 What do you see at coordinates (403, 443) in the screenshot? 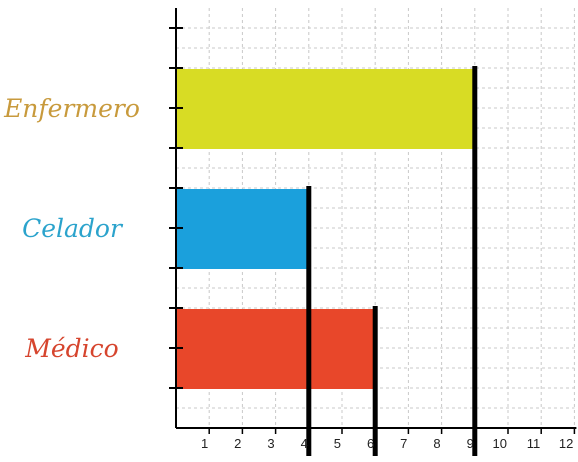
I see `x-tick-label: 7` at bounding box center [403, 443].